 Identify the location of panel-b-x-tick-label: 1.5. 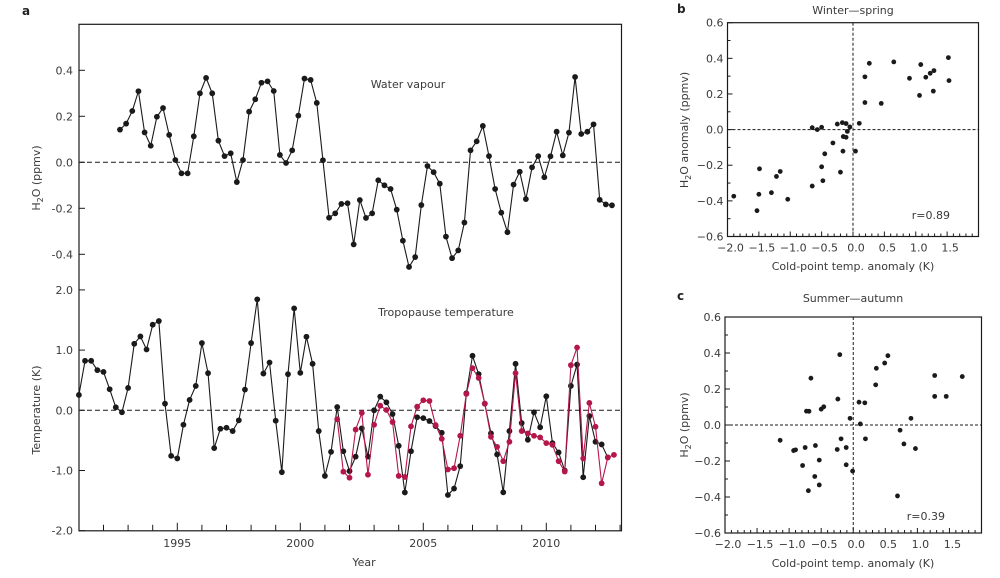
(950, 248).